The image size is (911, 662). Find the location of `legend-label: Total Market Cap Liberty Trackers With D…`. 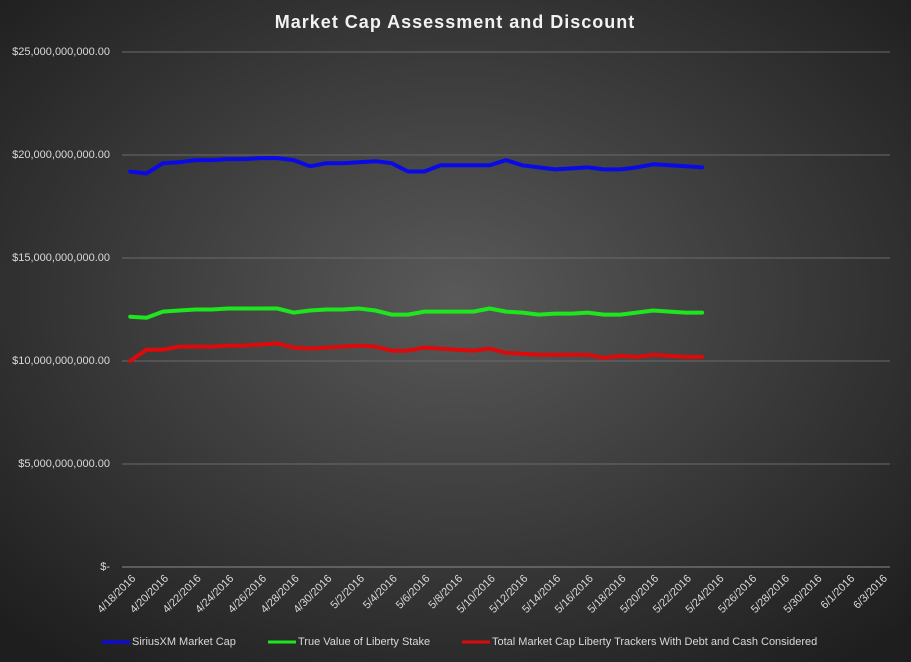

legend-label: Total Market Cap Liberty Trackers With D… is located at coordinates (654, 642).